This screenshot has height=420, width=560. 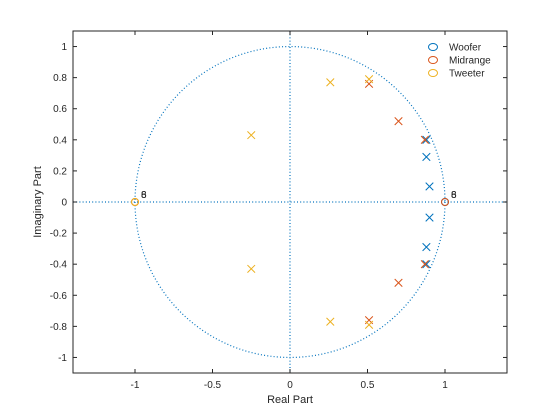 What do you see at coordinates (60, 171) in the screenshot?
I see `y-tick-label: 0.2` at bounding box center [60, 171].